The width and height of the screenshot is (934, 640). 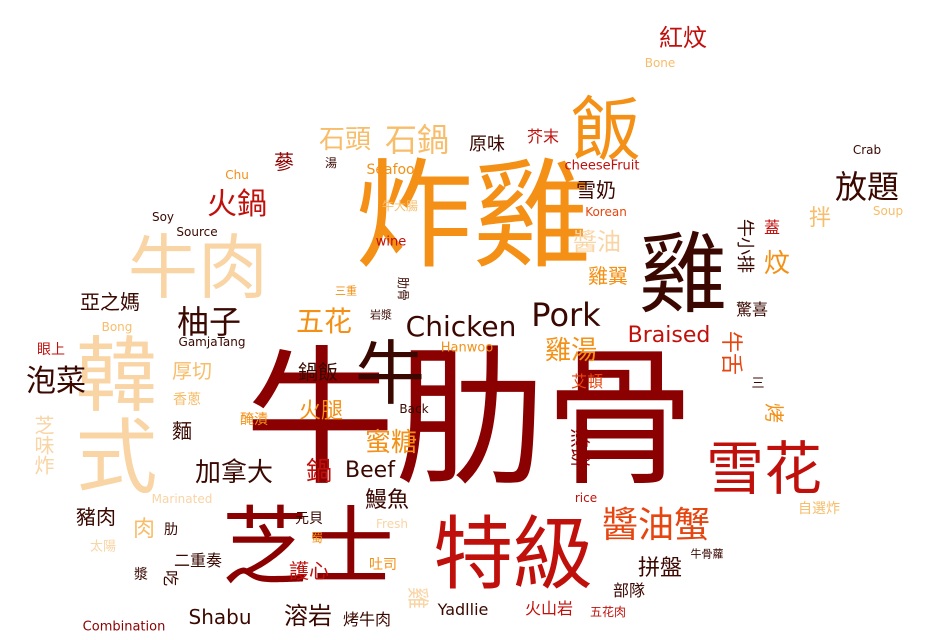 What do you see at coordinates (707, 554) in the screenshot?
I see `word-niu-gu-luo: 牛骨蘿` at bounding box center [707, 554].